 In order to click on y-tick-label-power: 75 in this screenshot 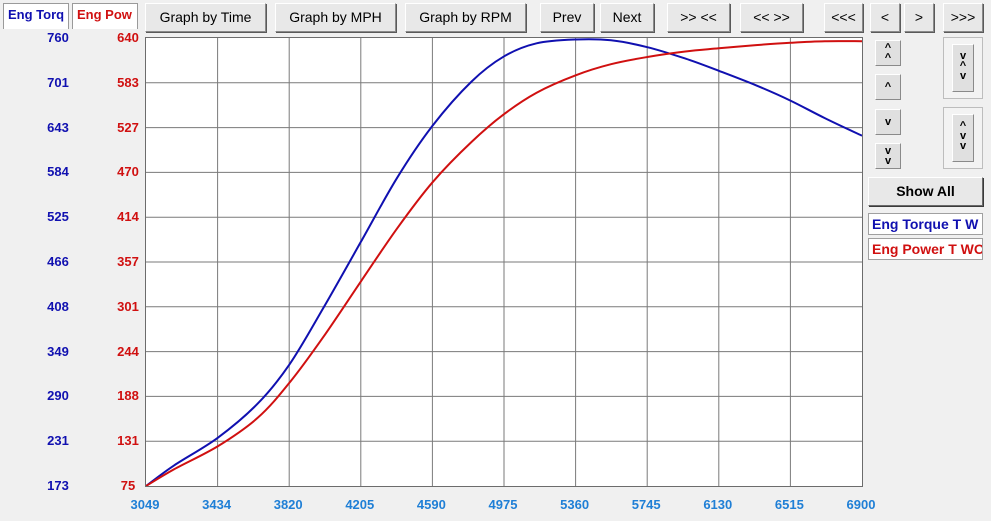, I will do `click(128, 485)`.